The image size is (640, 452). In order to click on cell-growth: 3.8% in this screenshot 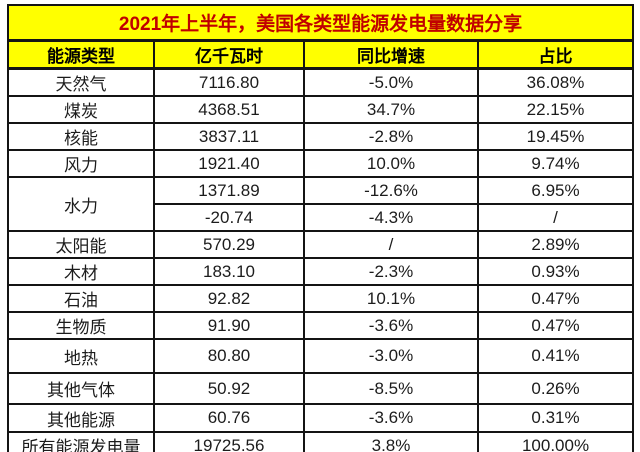, I will do `click(391, 441)`.